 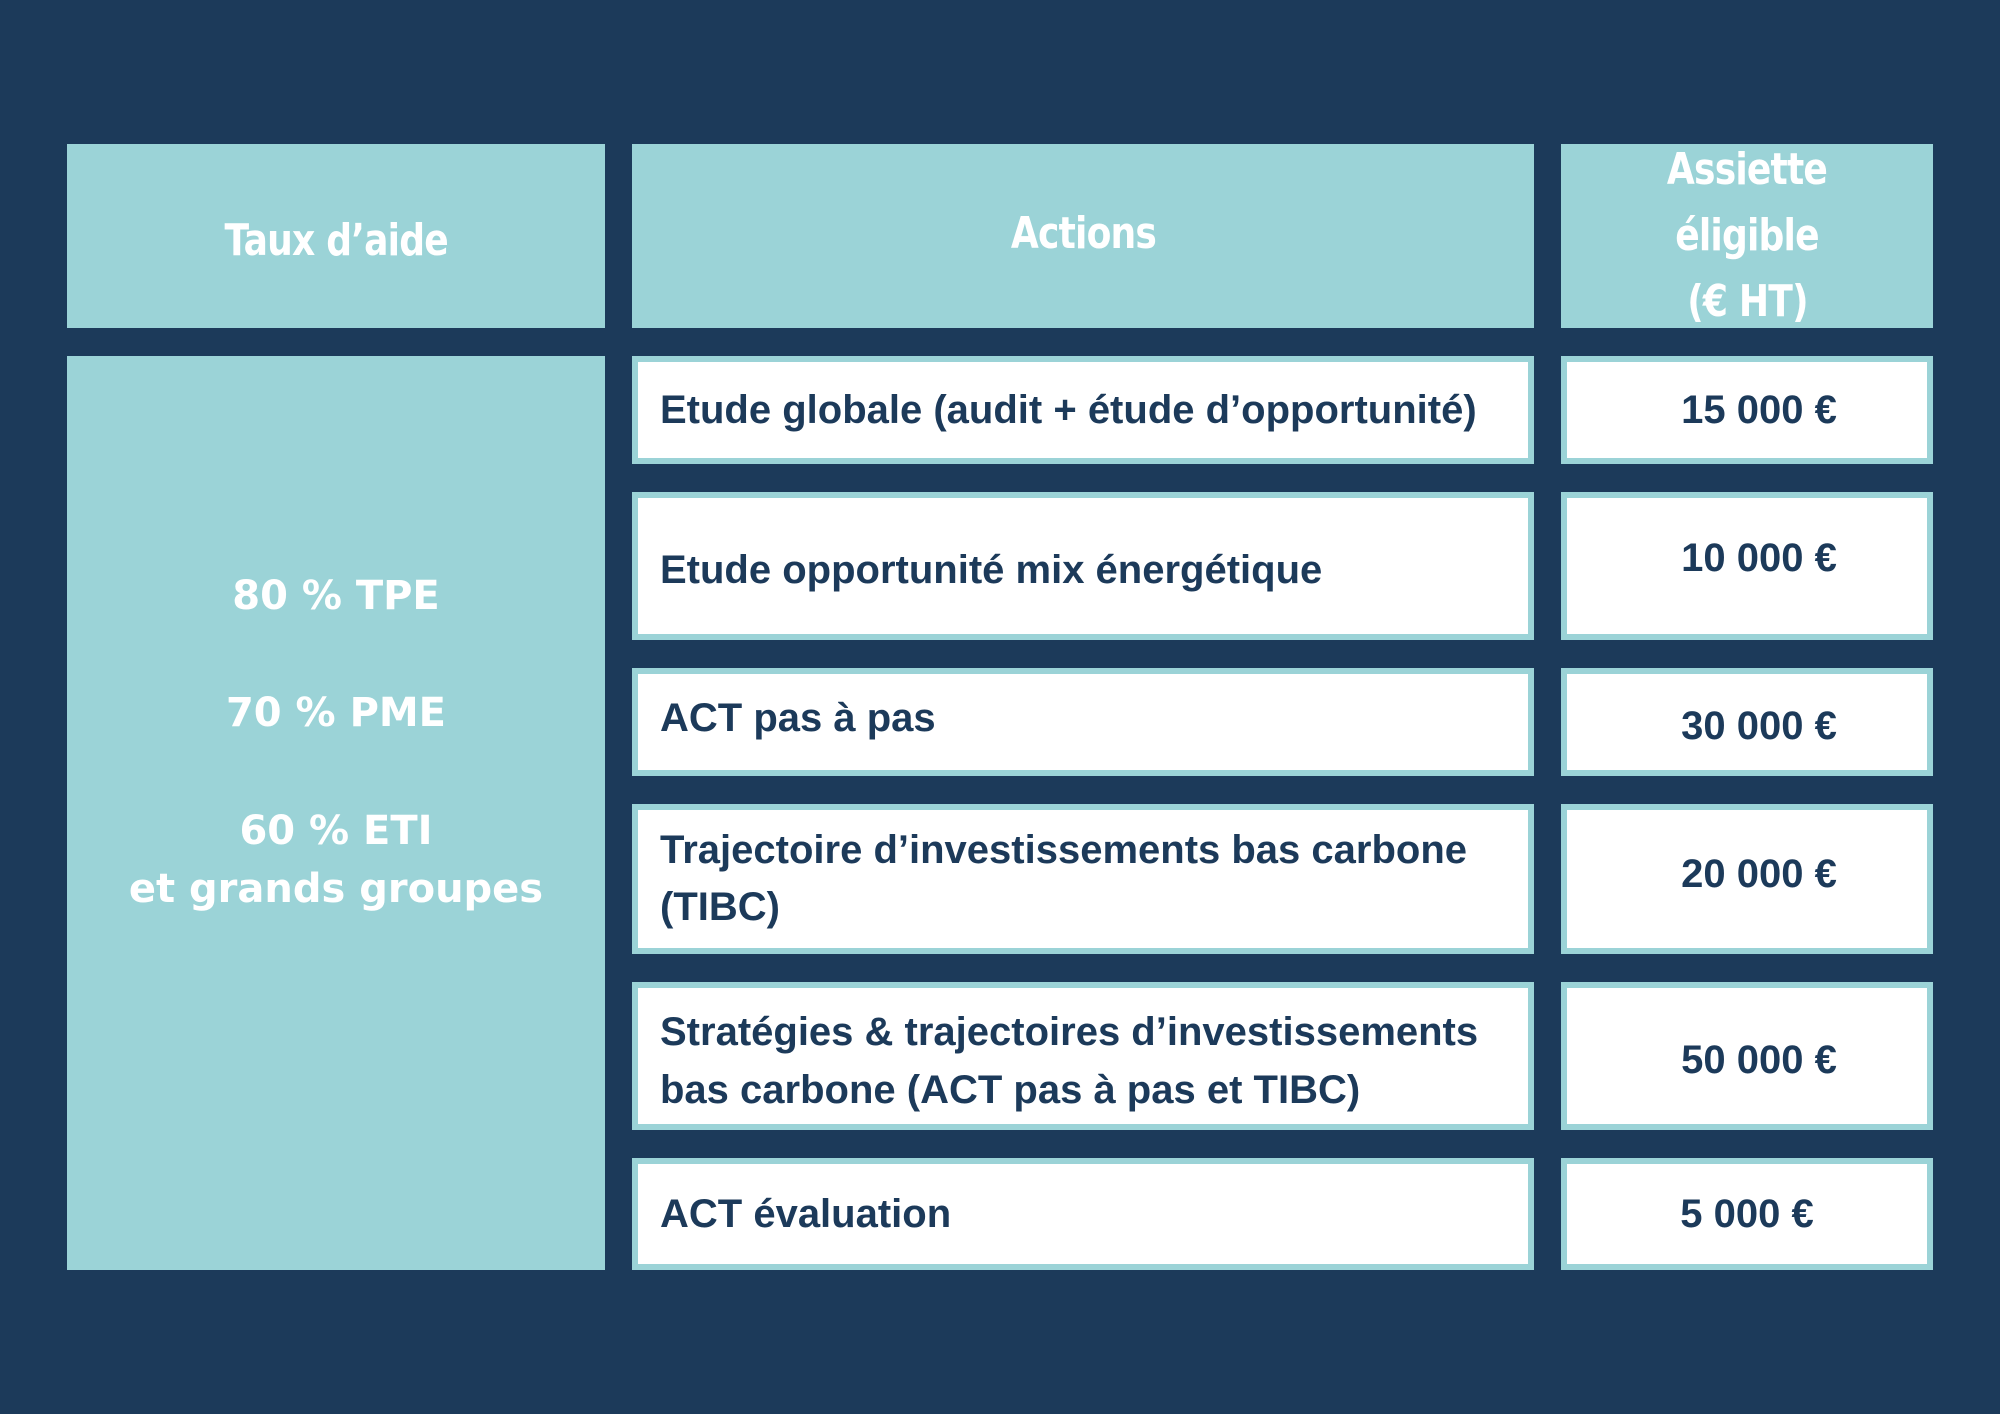 What do you see at coordinates (1759, 558) in the screenshot?
I see `amount-value: 10 000 €` at bounding box center [1759, 558].